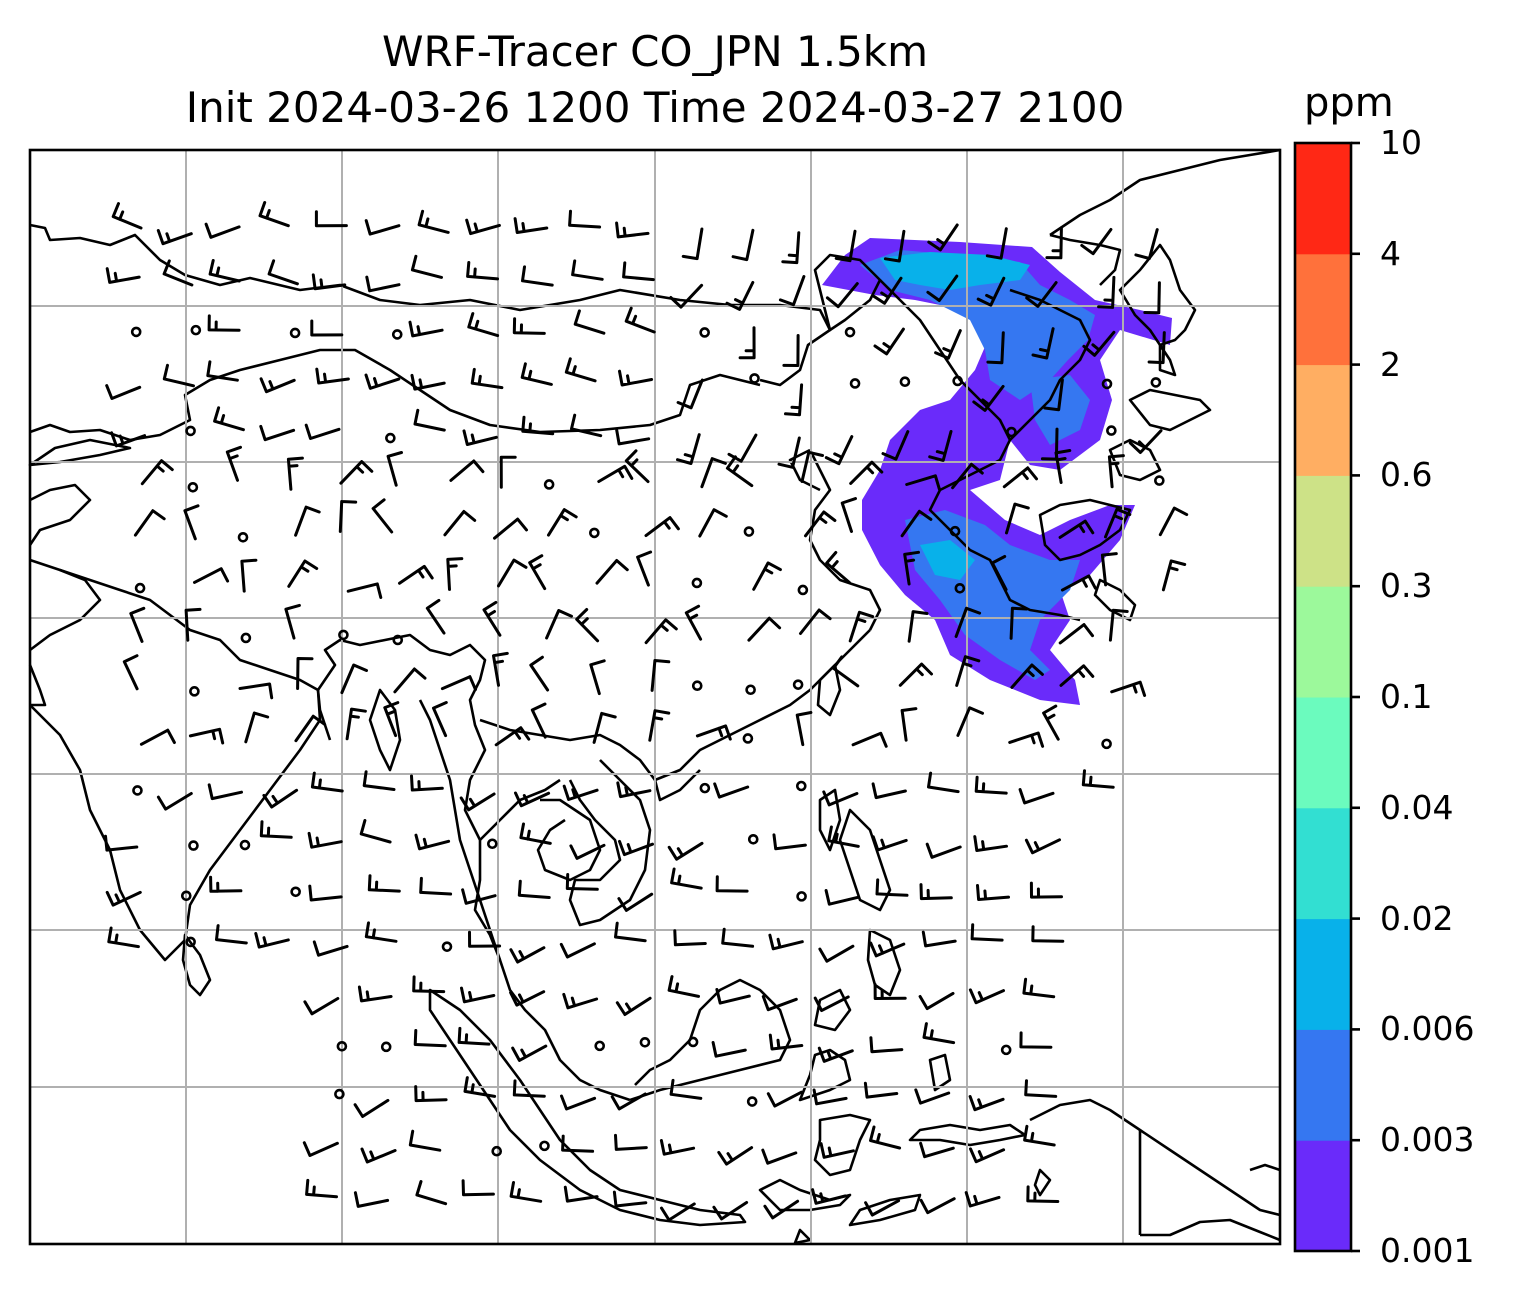 This screenshot has height=1306, width=1528. What do you see at coordinates (1349, 103) in the screenshot?
I see `colorbar-unit: ppm` at bounding box center [1349, 103].